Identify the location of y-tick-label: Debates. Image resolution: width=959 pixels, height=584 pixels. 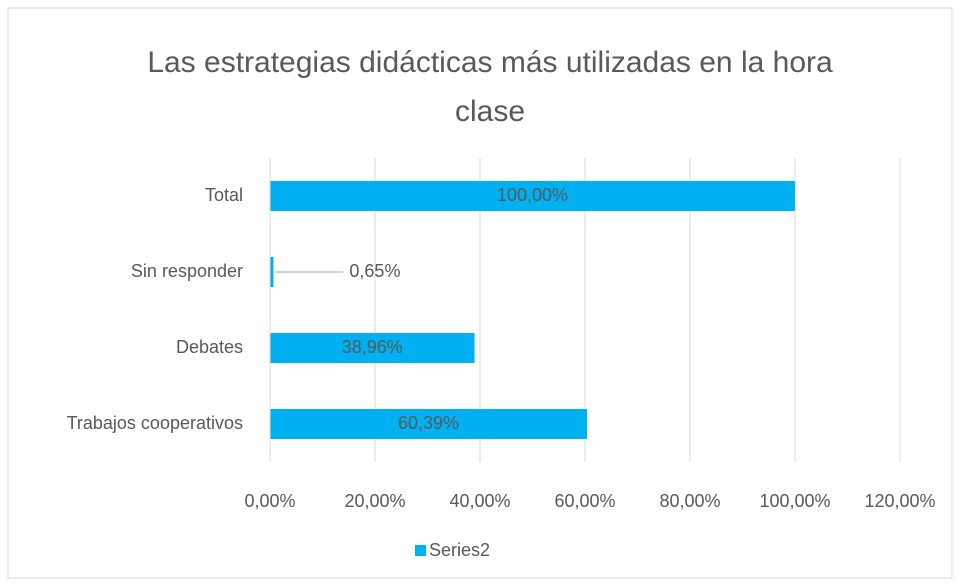
(209, 347).